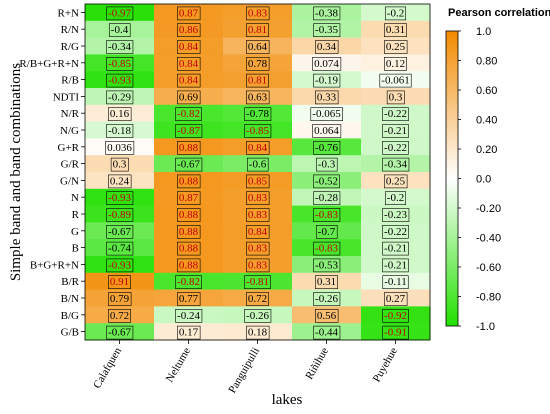  I want to click on cell-value-text: -0.81, so click(257, 282).